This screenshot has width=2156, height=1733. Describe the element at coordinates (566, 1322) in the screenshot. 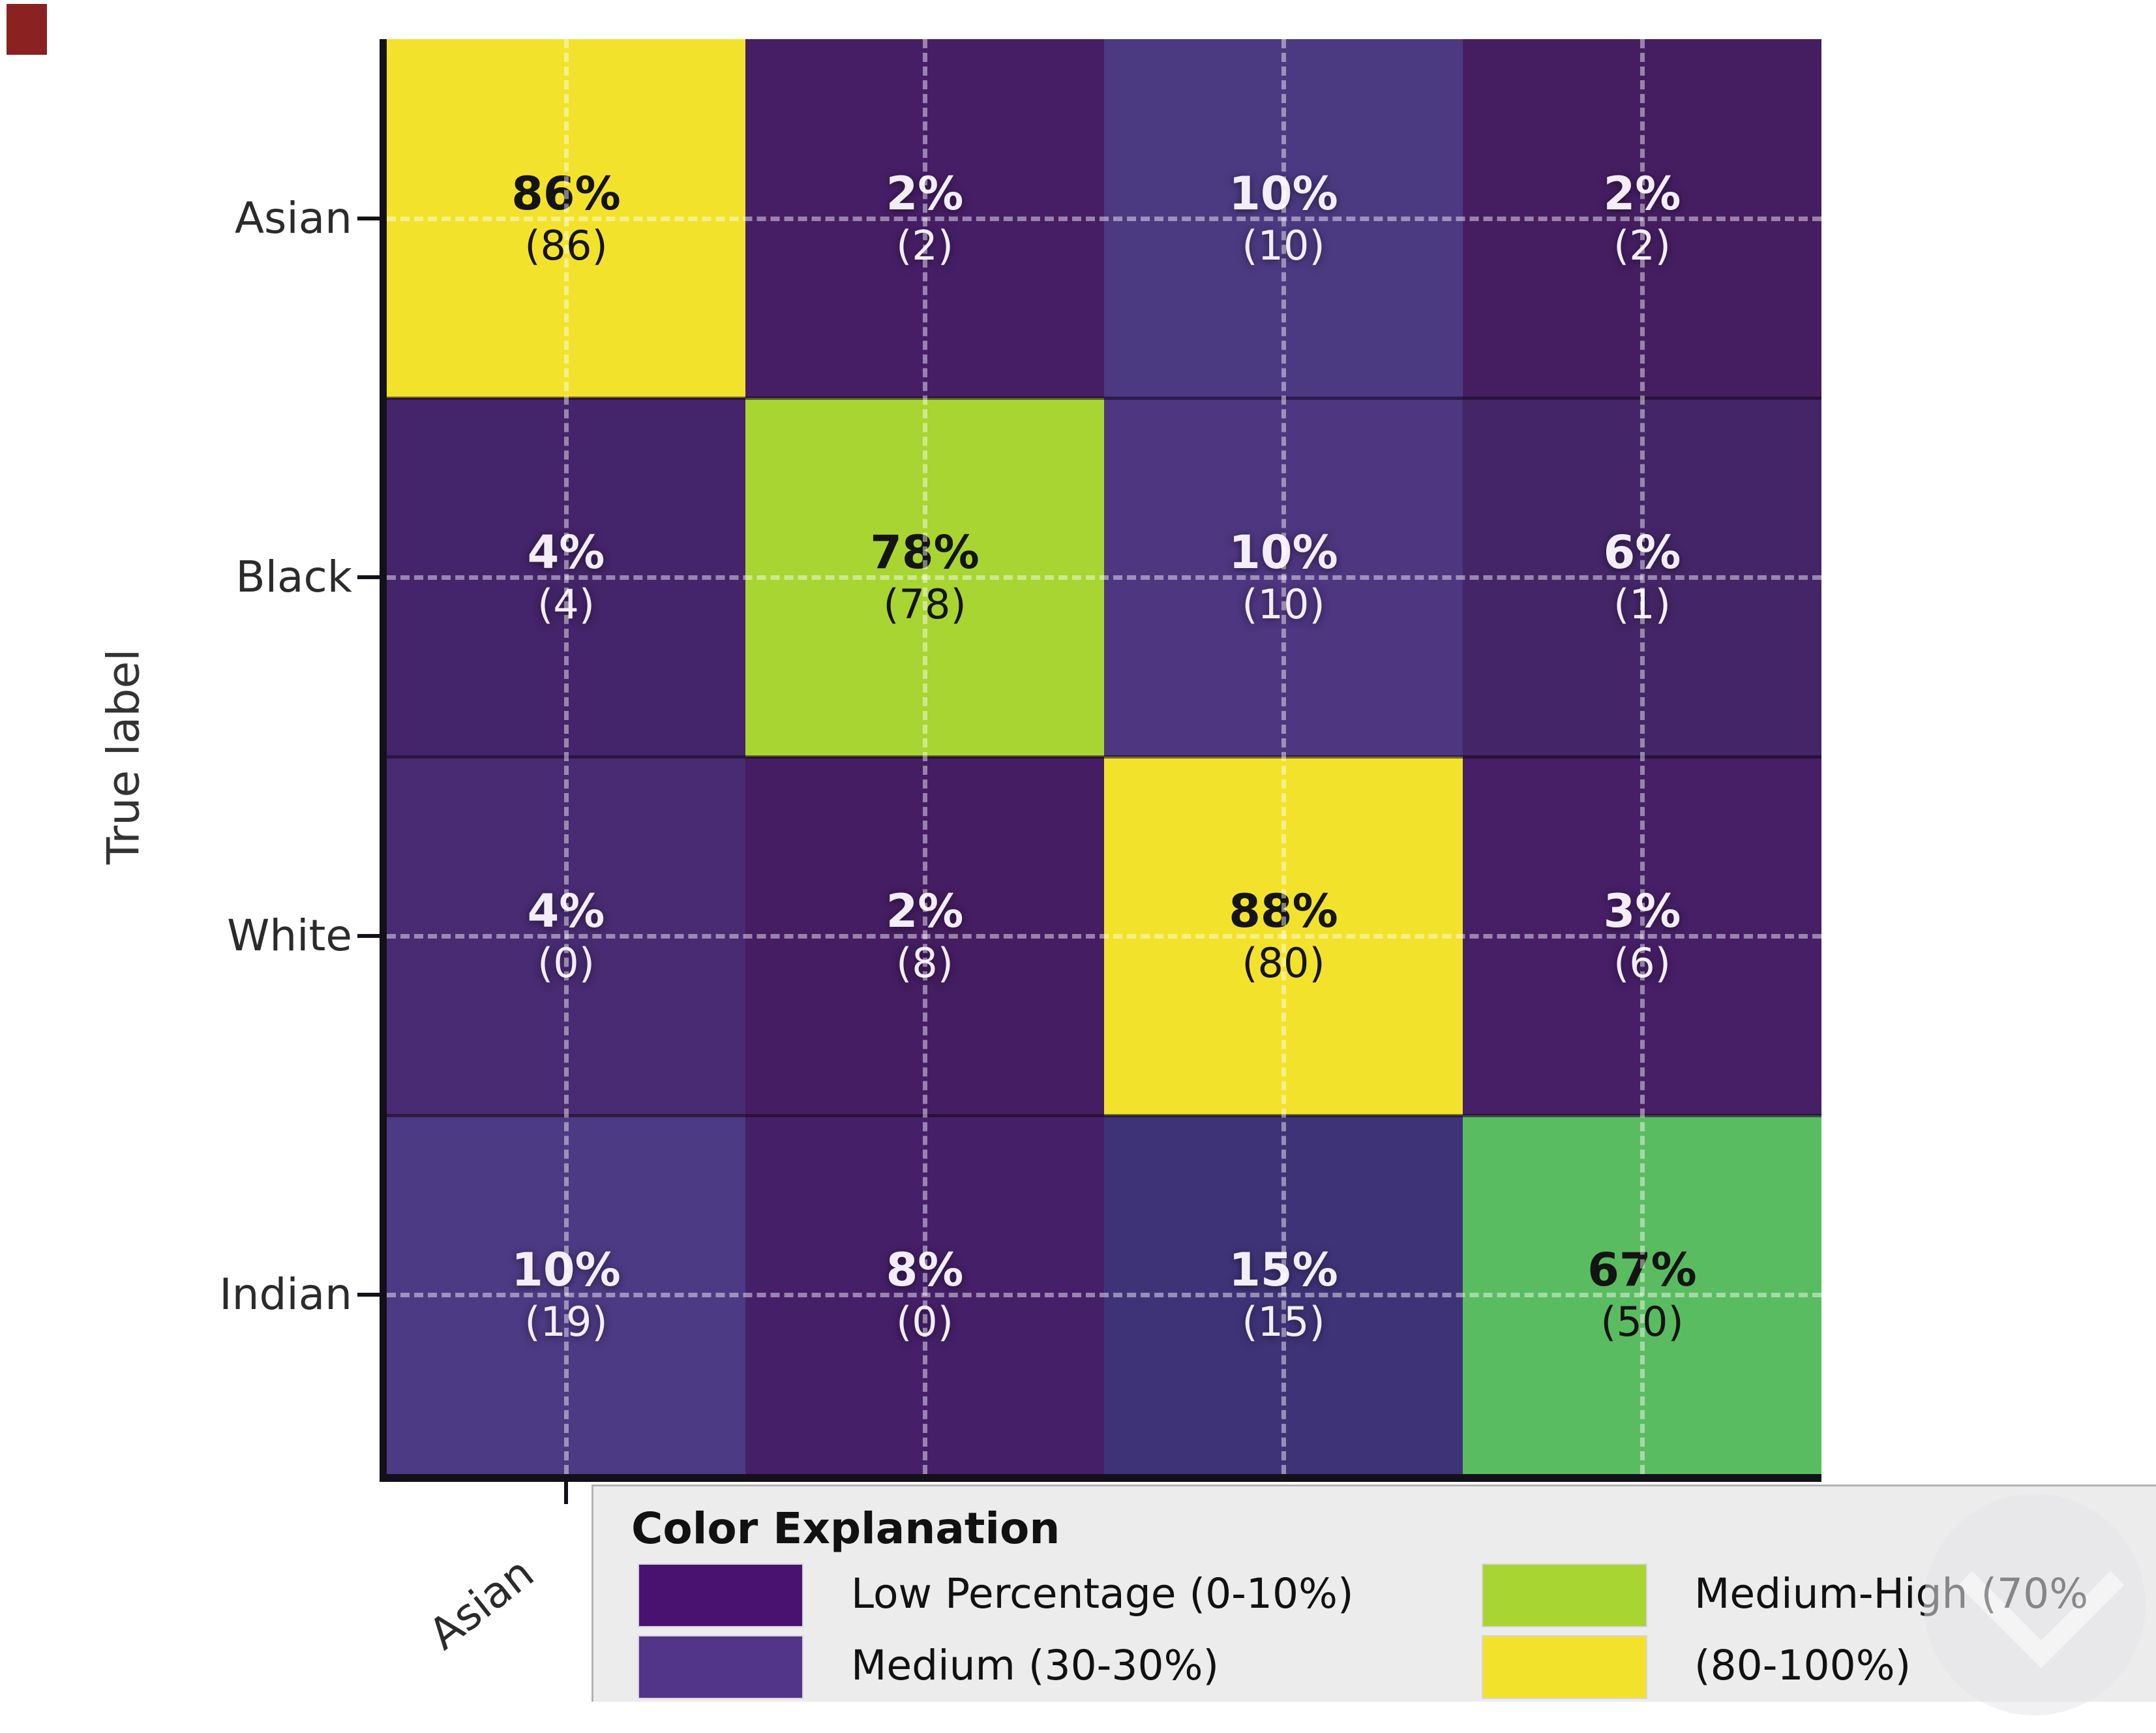

I see `cell-count: (19)` at that location.